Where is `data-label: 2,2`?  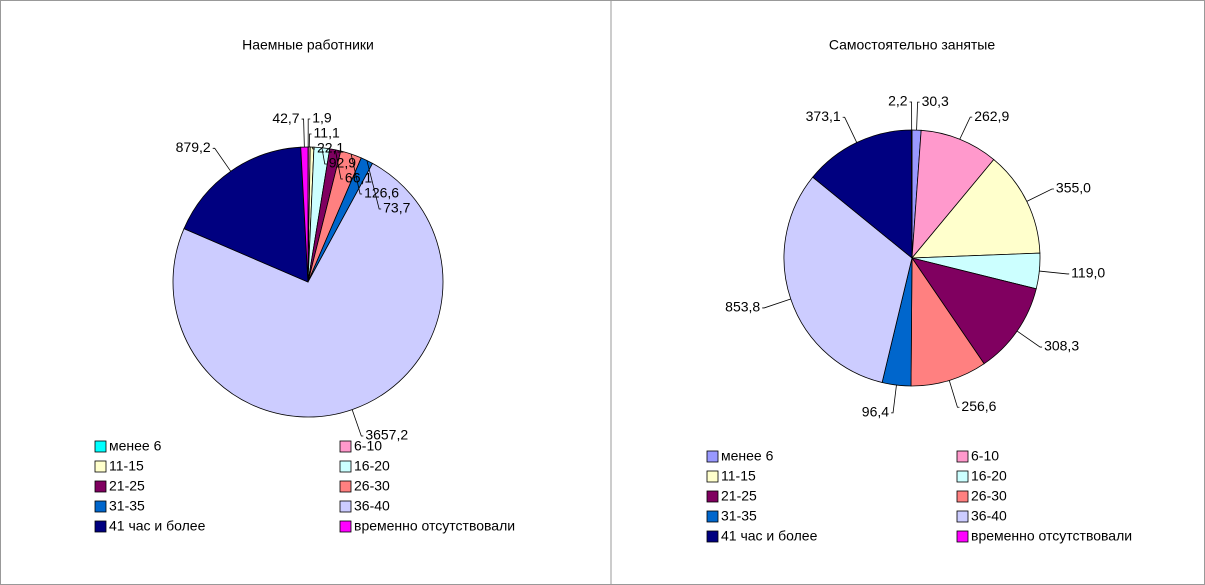
data-label: 2,2 is located at coordinates (898, 101).